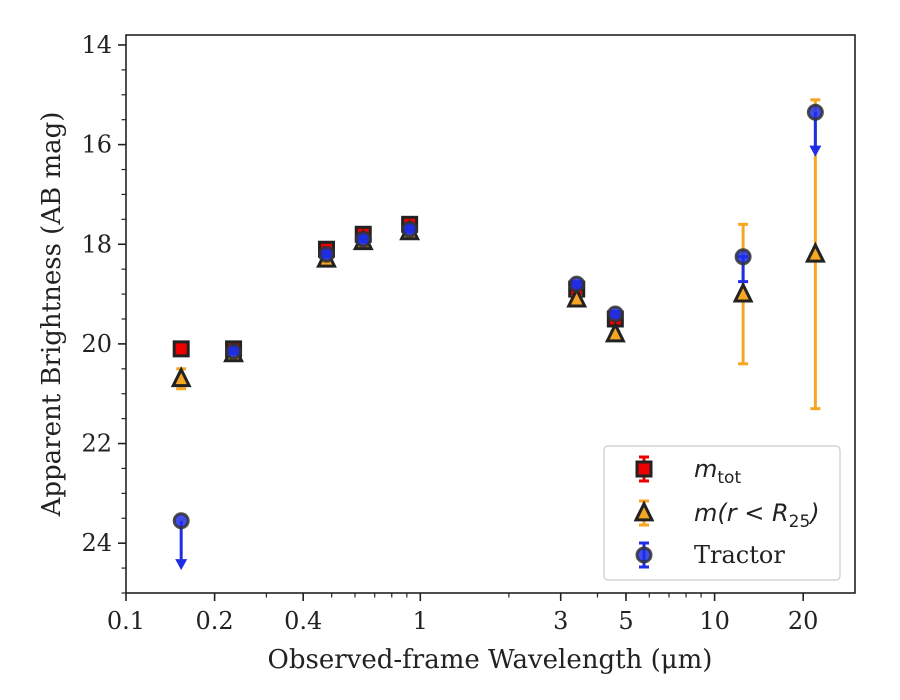 This screenshot has height=700, width=900. What do you see at coordinates (714, 621) in the screenshot?
I see `x-tick-label: 10` at bounding box center [714, 621].